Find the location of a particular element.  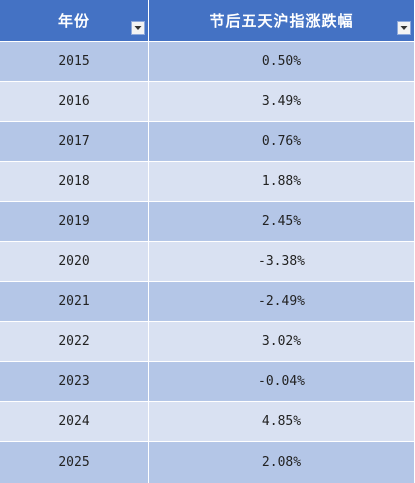

table-row: 2020 -3.38% is located at coordinates (207, 262).